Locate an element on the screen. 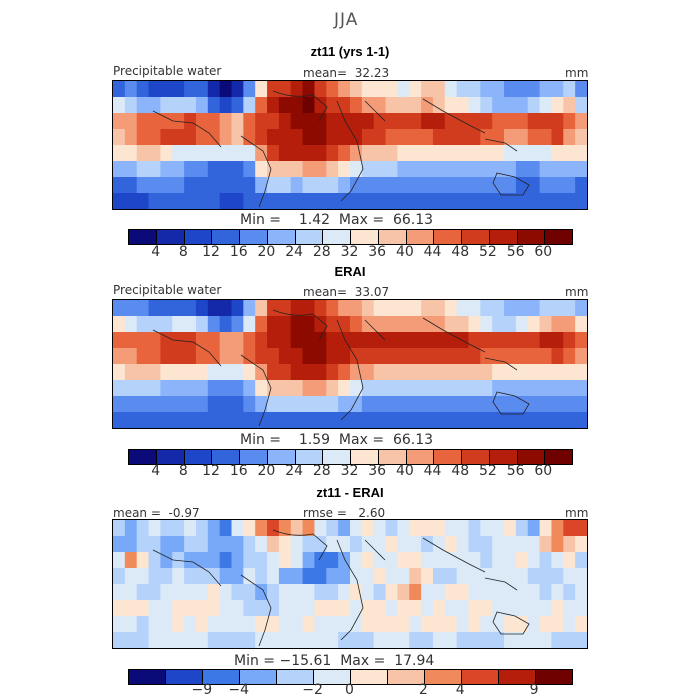  colorbar-tick-label: 8 is located at coordinates (183, 471).